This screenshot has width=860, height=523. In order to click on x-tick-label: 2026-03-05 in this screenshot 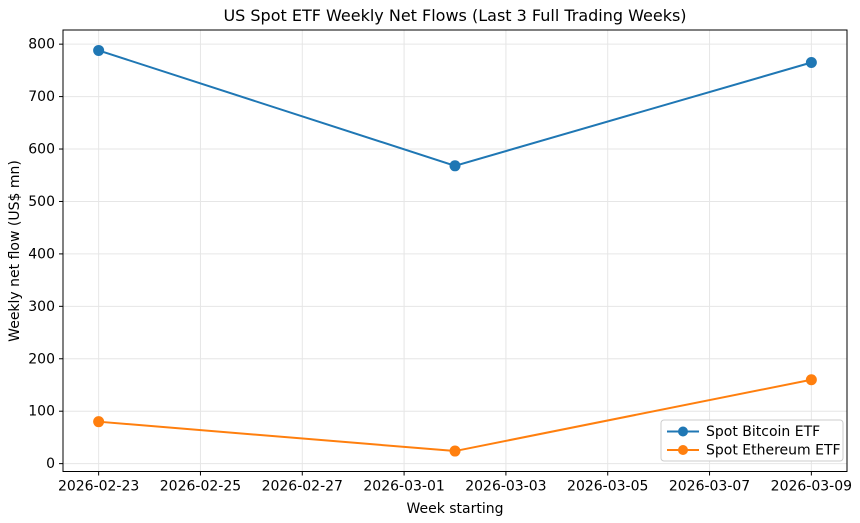, I will do `click(607, 487)`.